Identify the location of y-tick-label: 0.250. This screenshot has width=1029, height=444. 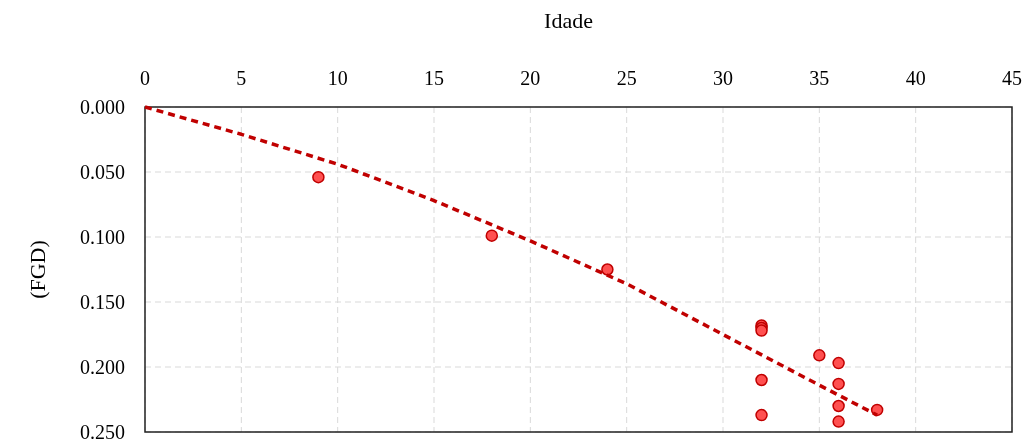
(102, 432).